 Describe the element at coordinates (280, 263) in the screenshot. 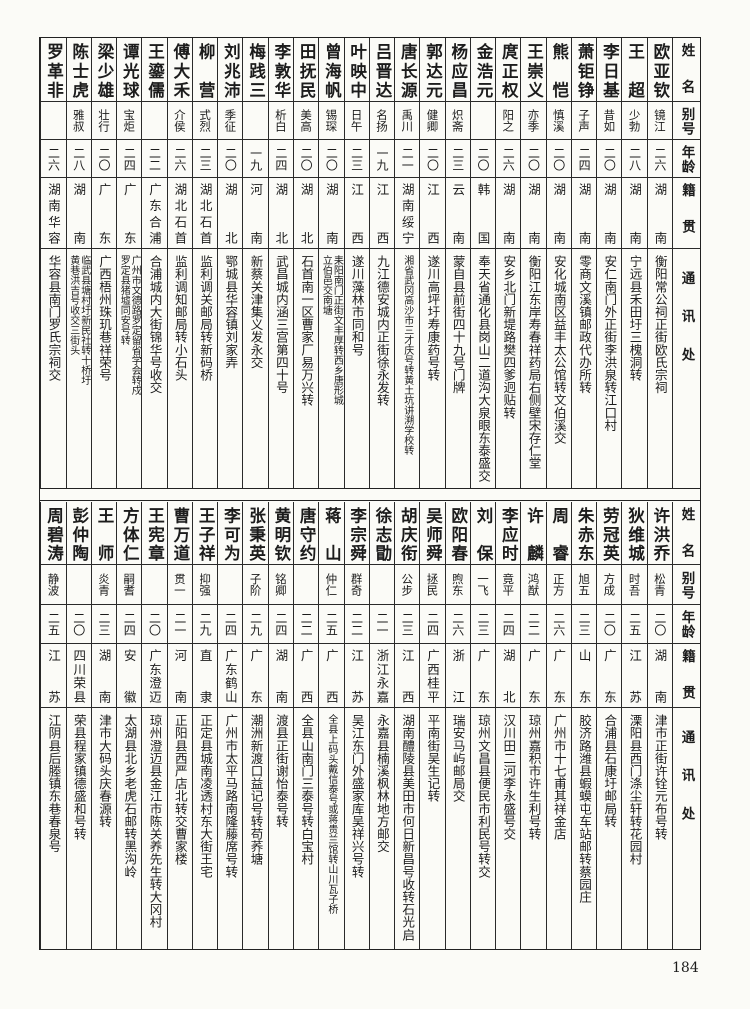

I see `person-column: 李敦华 析白 二四 湖北 武昌城内涵三宫第四十号` at that location.